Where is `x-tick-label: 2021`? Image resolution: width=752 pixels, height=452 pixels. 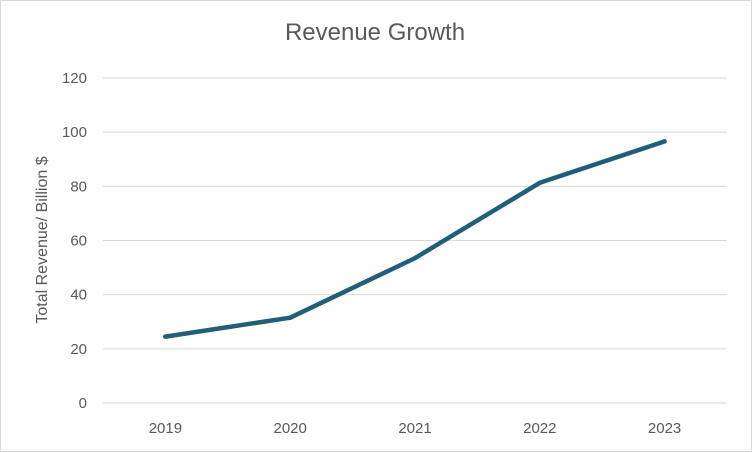
x-tick-label: 2021 is located at coordinates (414, 428).